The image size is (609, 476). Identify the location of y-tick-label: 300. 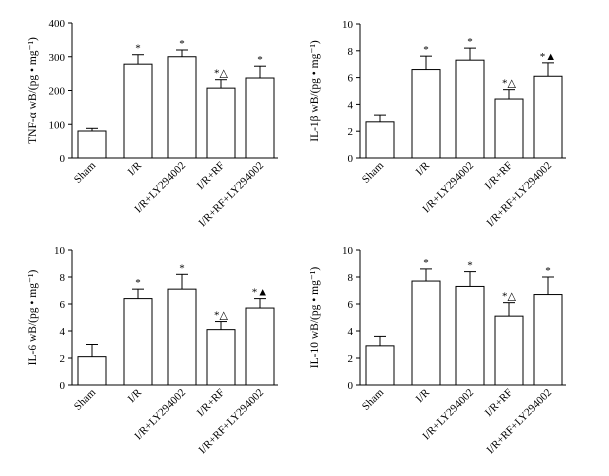
(57, 58).